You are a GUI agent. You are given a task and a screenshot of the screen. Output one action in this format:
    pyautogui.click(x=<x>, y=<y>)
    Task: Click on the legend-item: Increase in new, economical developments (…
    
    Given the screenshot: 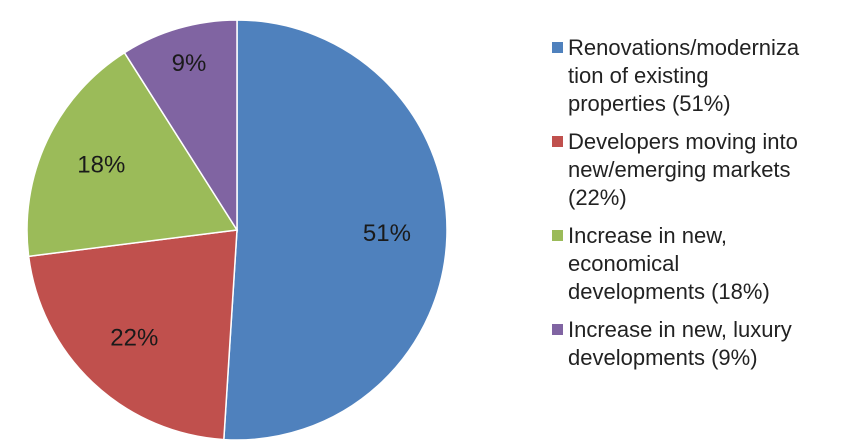 What is the action you would take?
    pyautogui.click(x=699, y=264)
    